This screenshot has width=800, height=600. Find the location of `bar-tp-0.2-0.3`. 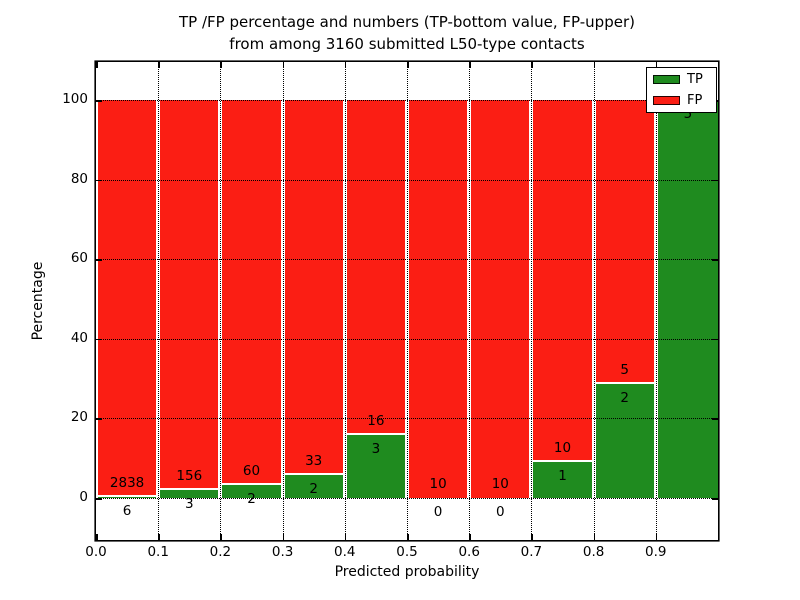

bar-tp-0.2-0.3 is located at coordinates (251, 491).